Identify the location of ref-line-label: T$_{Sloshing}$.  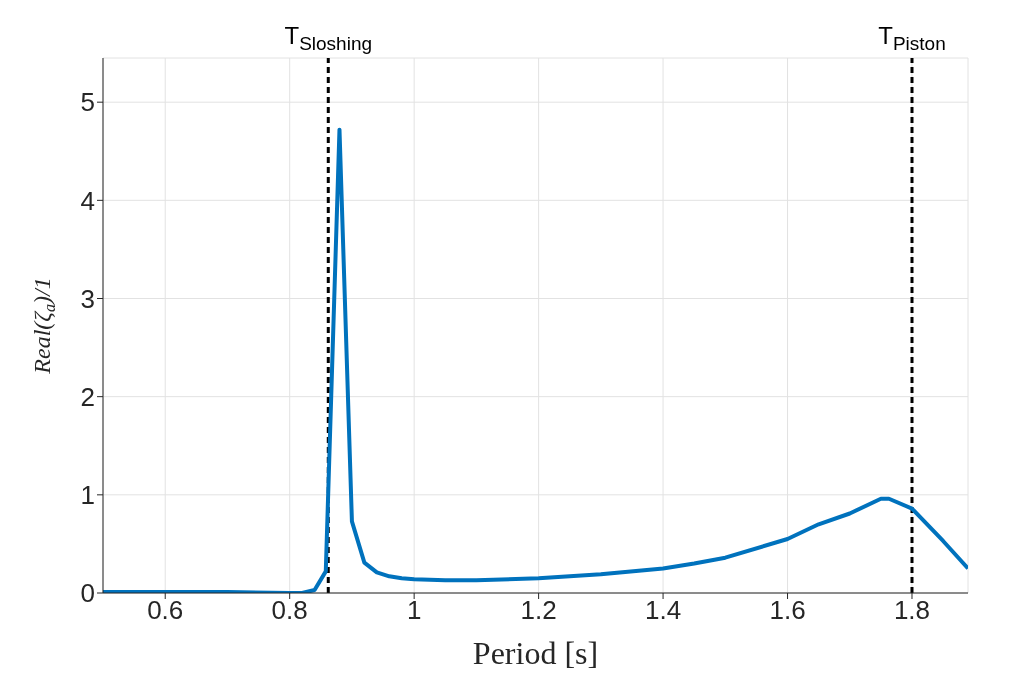
(328, 38).